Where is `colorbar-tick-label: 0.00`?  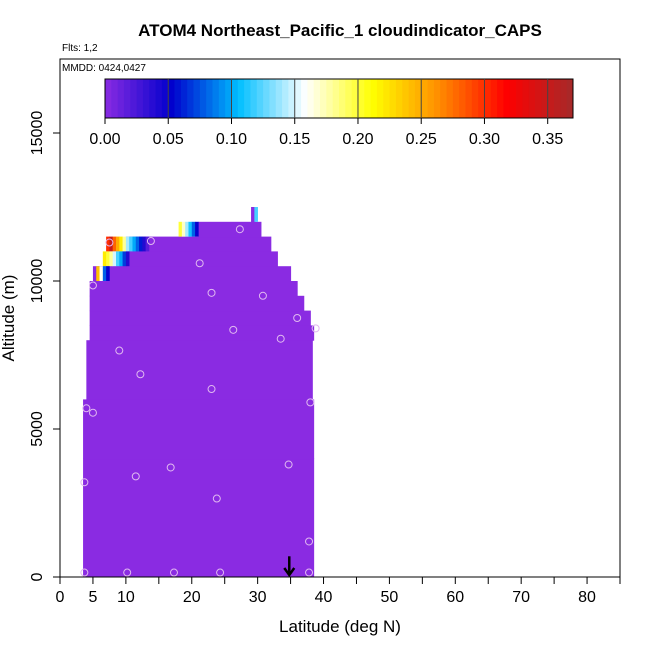 colorbar-tick-label: 0.00 is located at coordinates (104, 139).